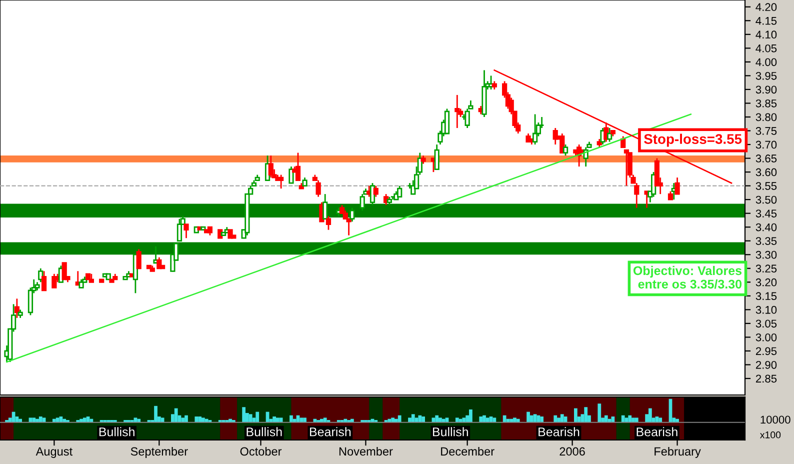  Describe the element at coordinates (766, 227) in the screenshot. I see `y-tick-label: 3.40` at that location.